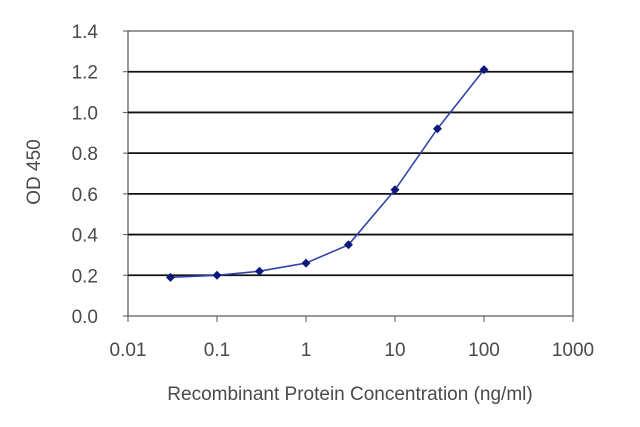  Describe the element at coordinates (306, 350) in the screenshot. I see `x-tick-label: 1` at that location.